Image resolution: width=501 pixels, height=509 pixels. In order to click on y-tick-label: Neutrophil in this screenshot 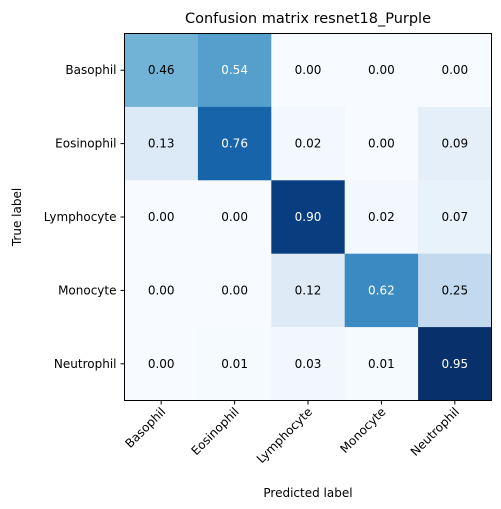, I will do `click(85, 364)`.